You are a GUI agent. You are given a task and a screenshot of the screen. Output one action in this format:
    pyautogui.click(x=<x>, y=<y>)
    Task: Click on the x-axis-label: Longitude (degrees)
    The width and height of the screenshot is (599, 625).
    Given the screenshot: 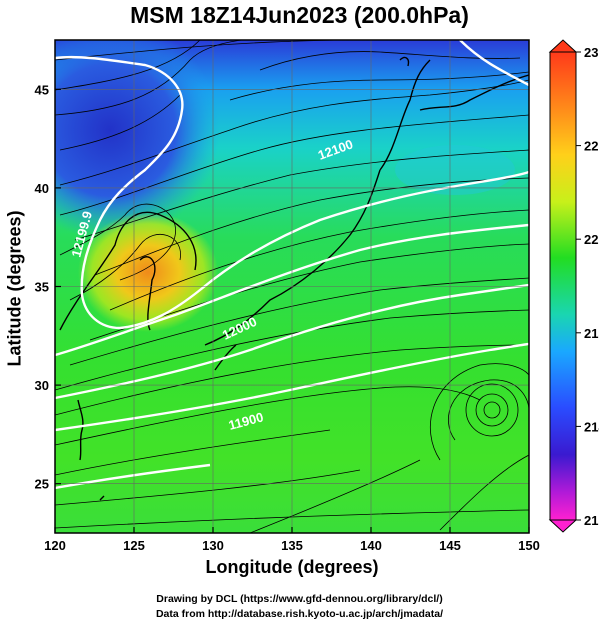 What is the action you would take?
    pyautogui.click(x=292, y=567)
    